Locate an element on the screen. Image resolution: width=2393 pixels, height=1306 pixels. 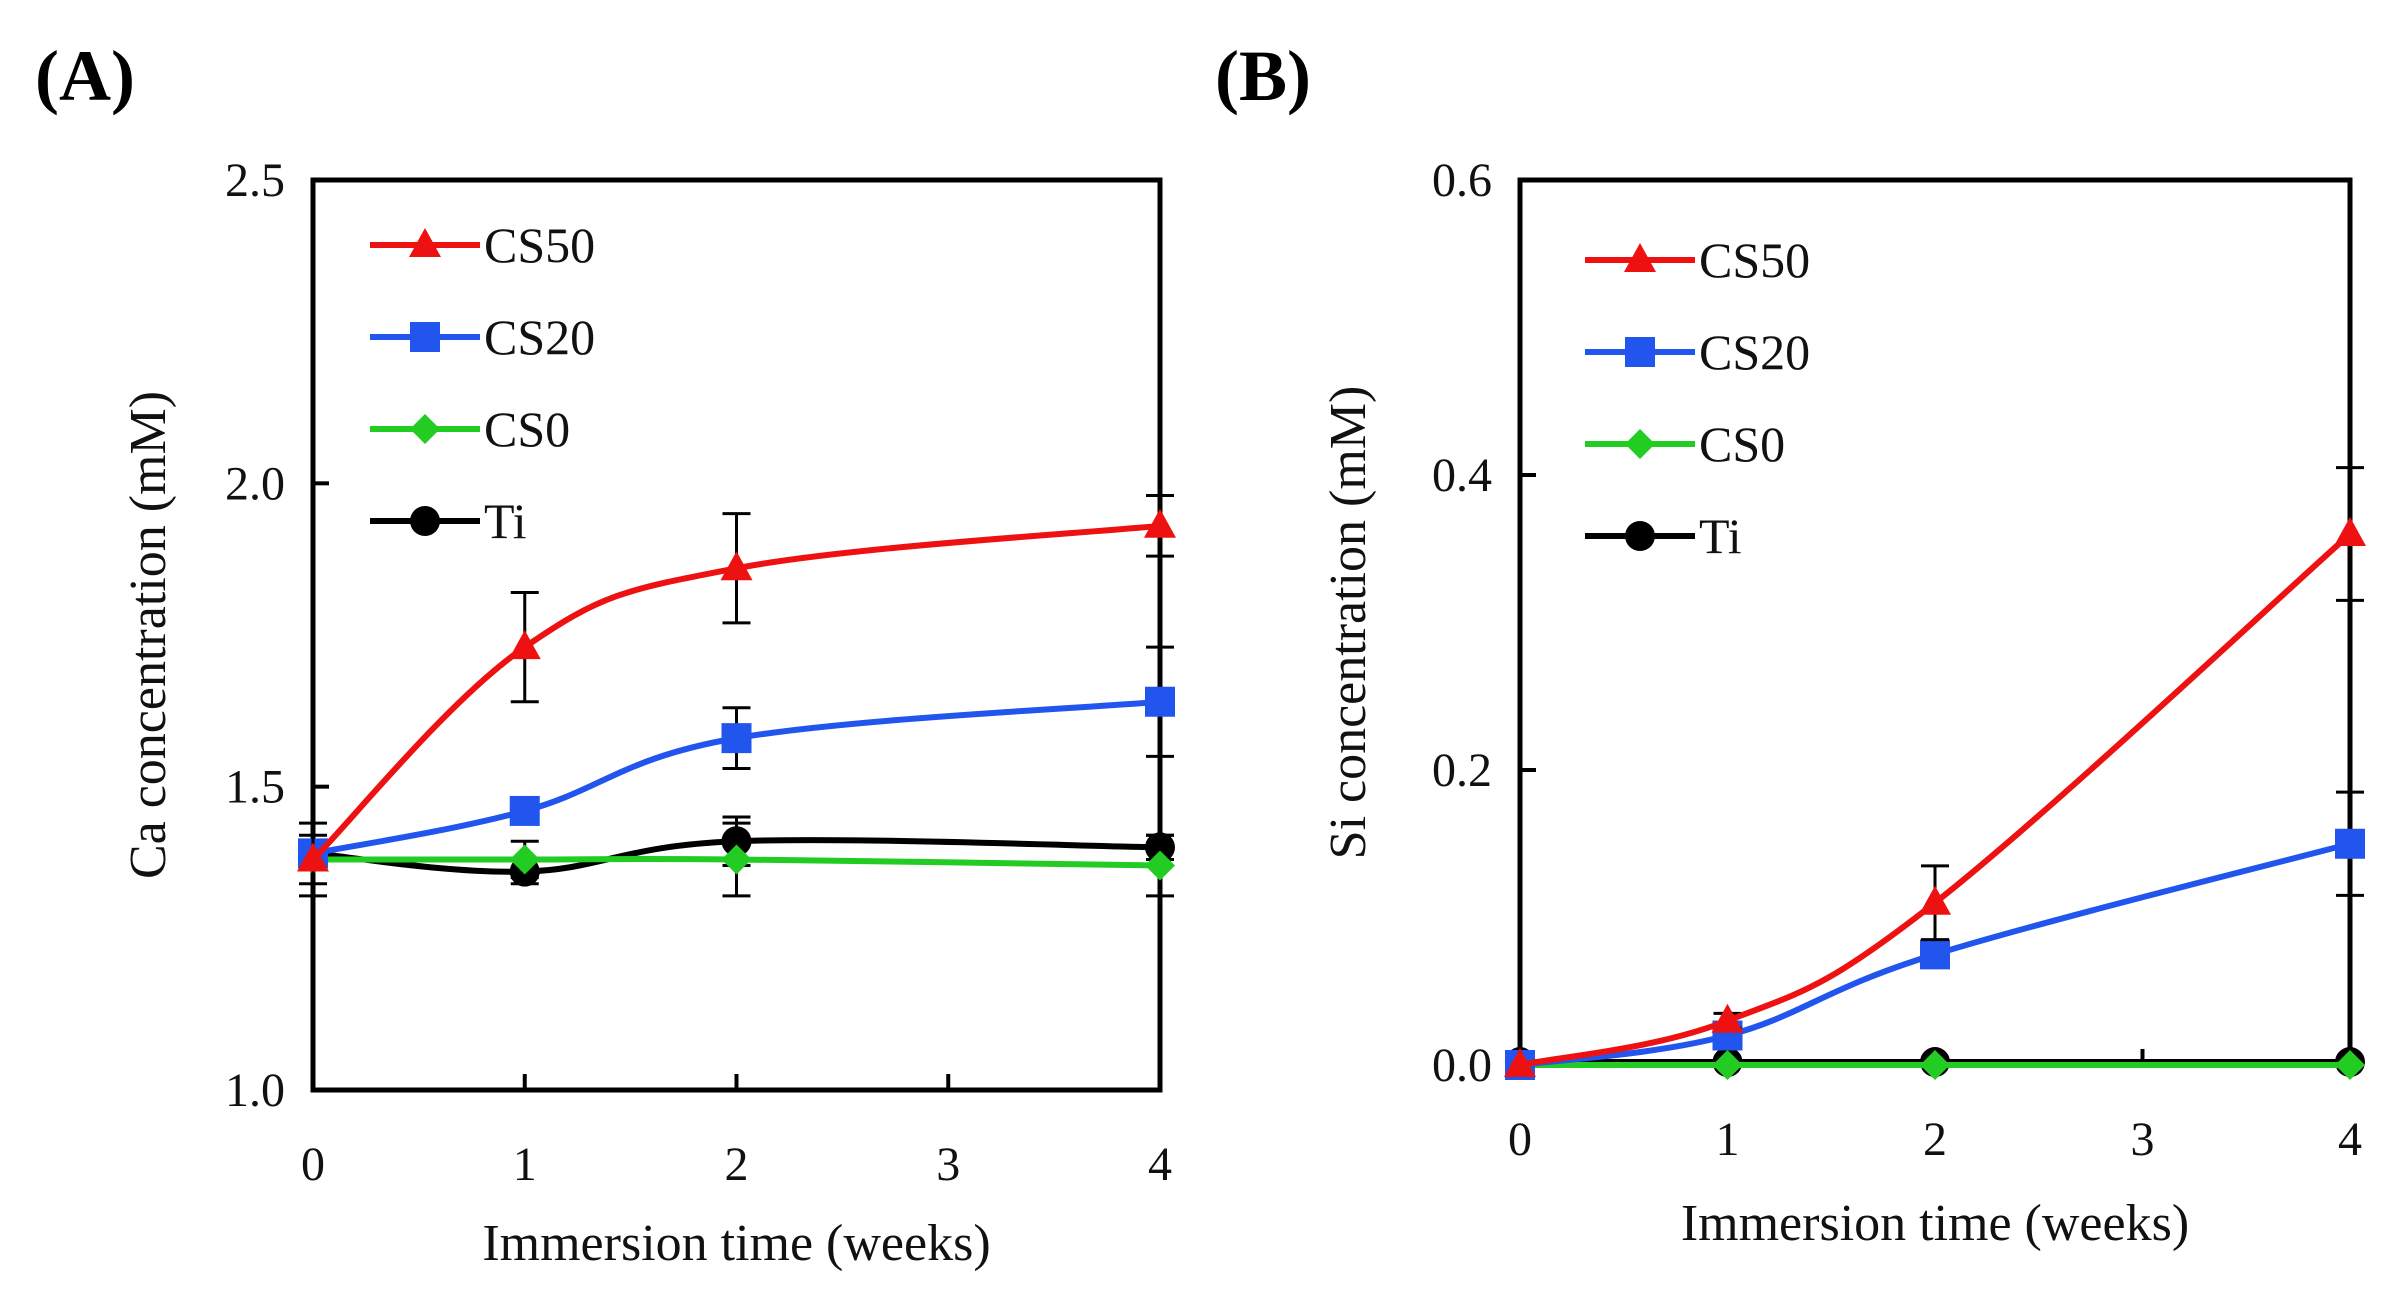
chart-b-xtick-label: 2 is located at coordinates (1935, 1139).